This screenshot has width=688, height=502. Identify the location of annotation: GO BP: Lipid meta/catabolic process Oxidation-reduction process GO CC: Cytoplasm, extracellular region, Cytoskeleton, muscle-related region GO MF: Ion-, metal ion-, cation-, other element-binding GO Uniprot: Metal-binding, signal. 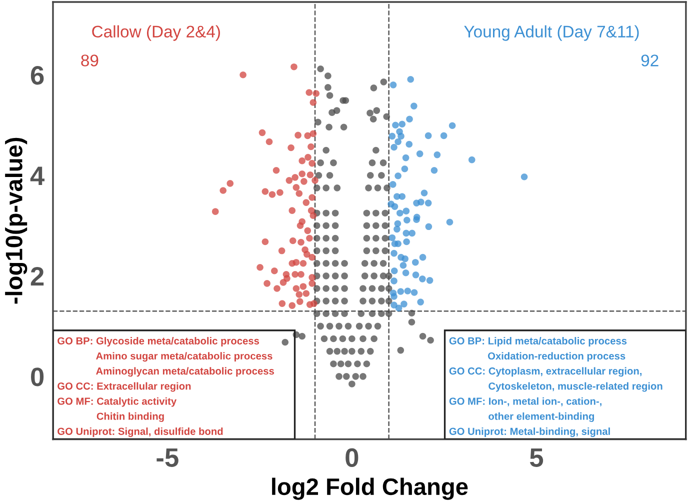
(555, 387).